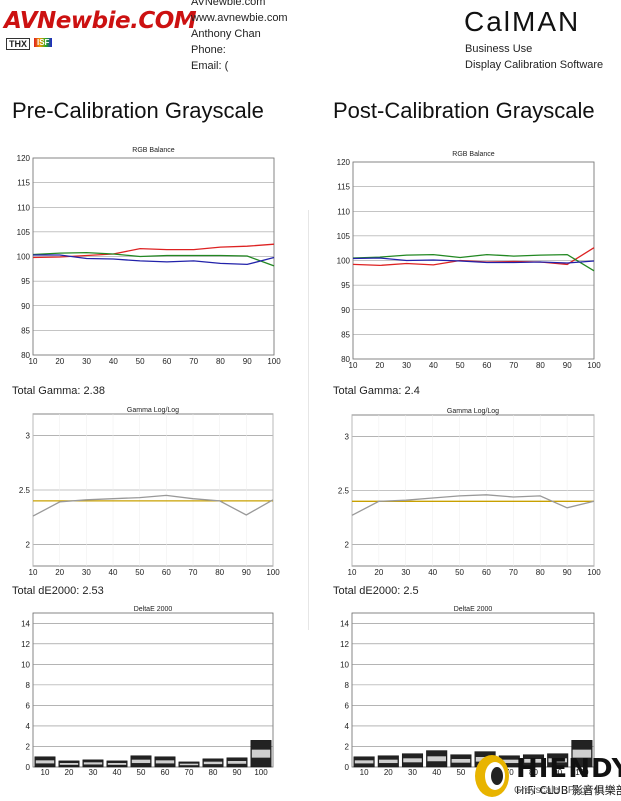  What do you see at coordinates (25, 330) in the screenshot?
I see `pre_rgb-ytick-label: 85` at bounding box center [25, 330].